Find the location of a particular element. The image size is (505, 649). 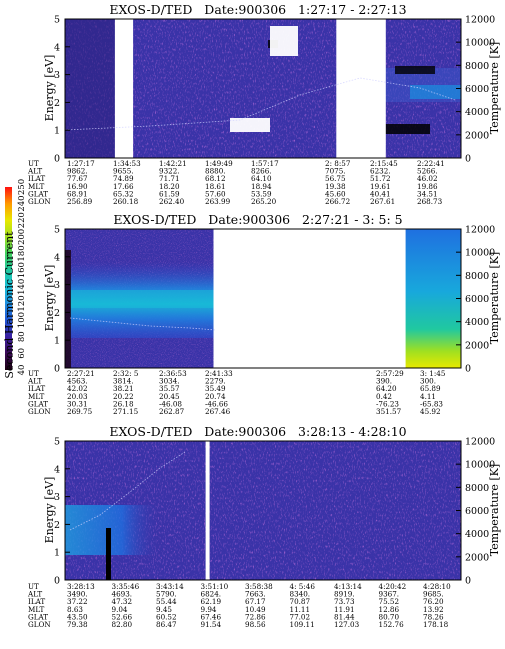

orbit-cell: 53.59 is located at coordinates (261, 193).